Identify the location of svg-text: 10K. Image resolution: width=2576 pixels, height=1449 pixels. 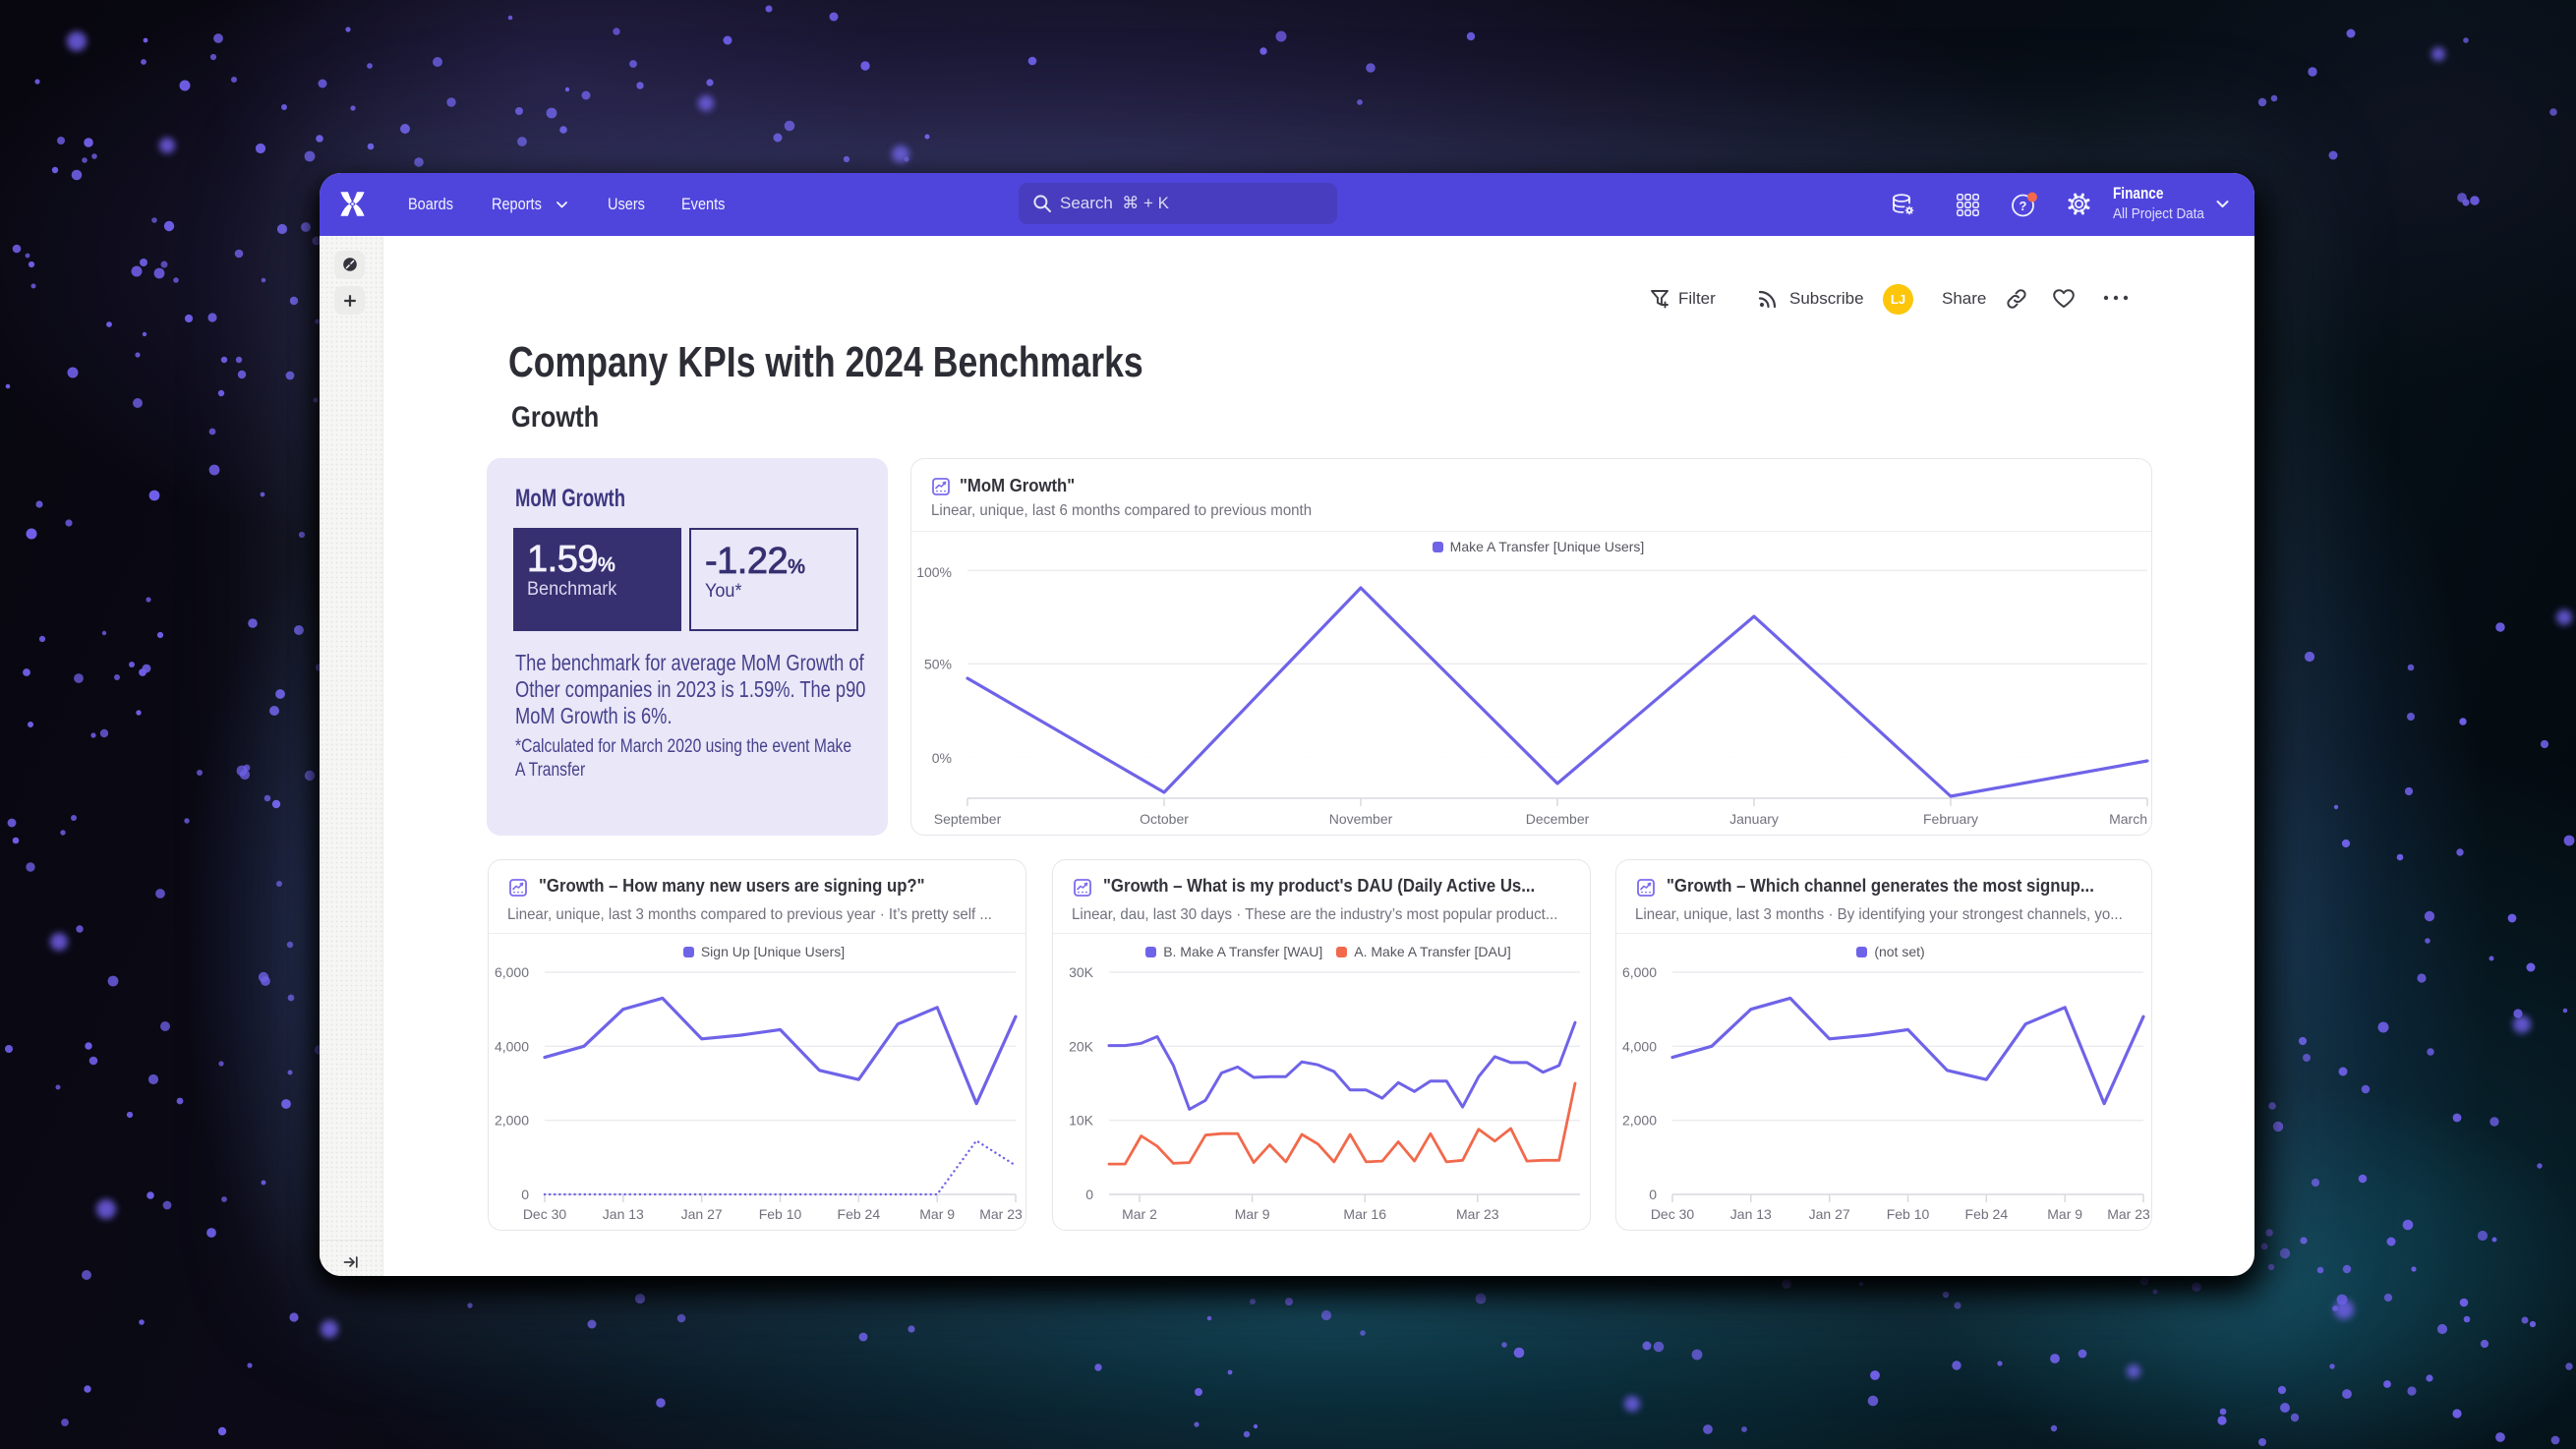
(1081, 1121).